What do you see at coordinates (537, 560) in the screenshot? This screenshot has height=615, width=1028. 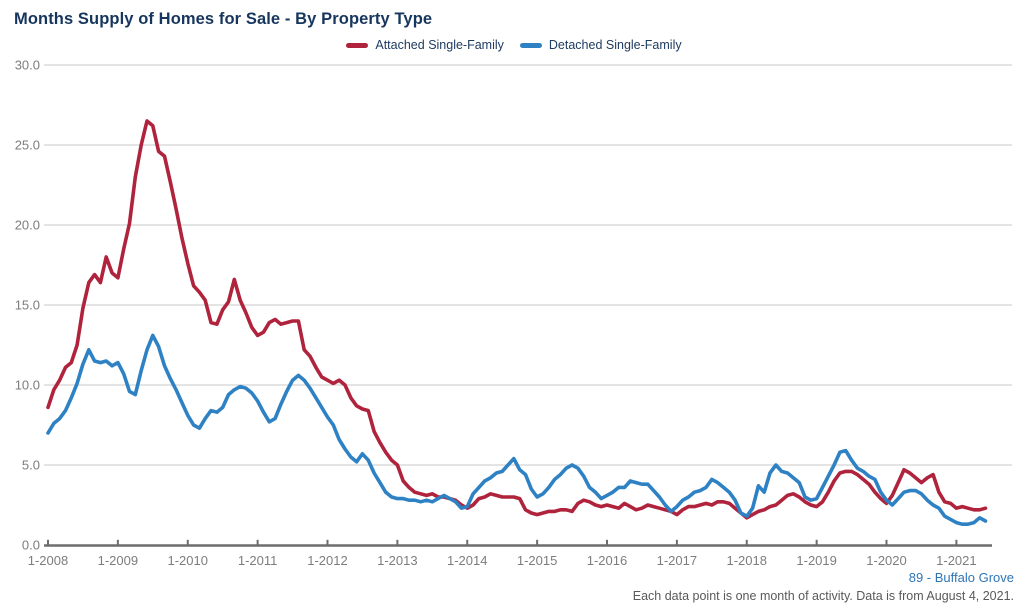 I see `x-tick-label: 1-2015` at bounding box center [537, 560].